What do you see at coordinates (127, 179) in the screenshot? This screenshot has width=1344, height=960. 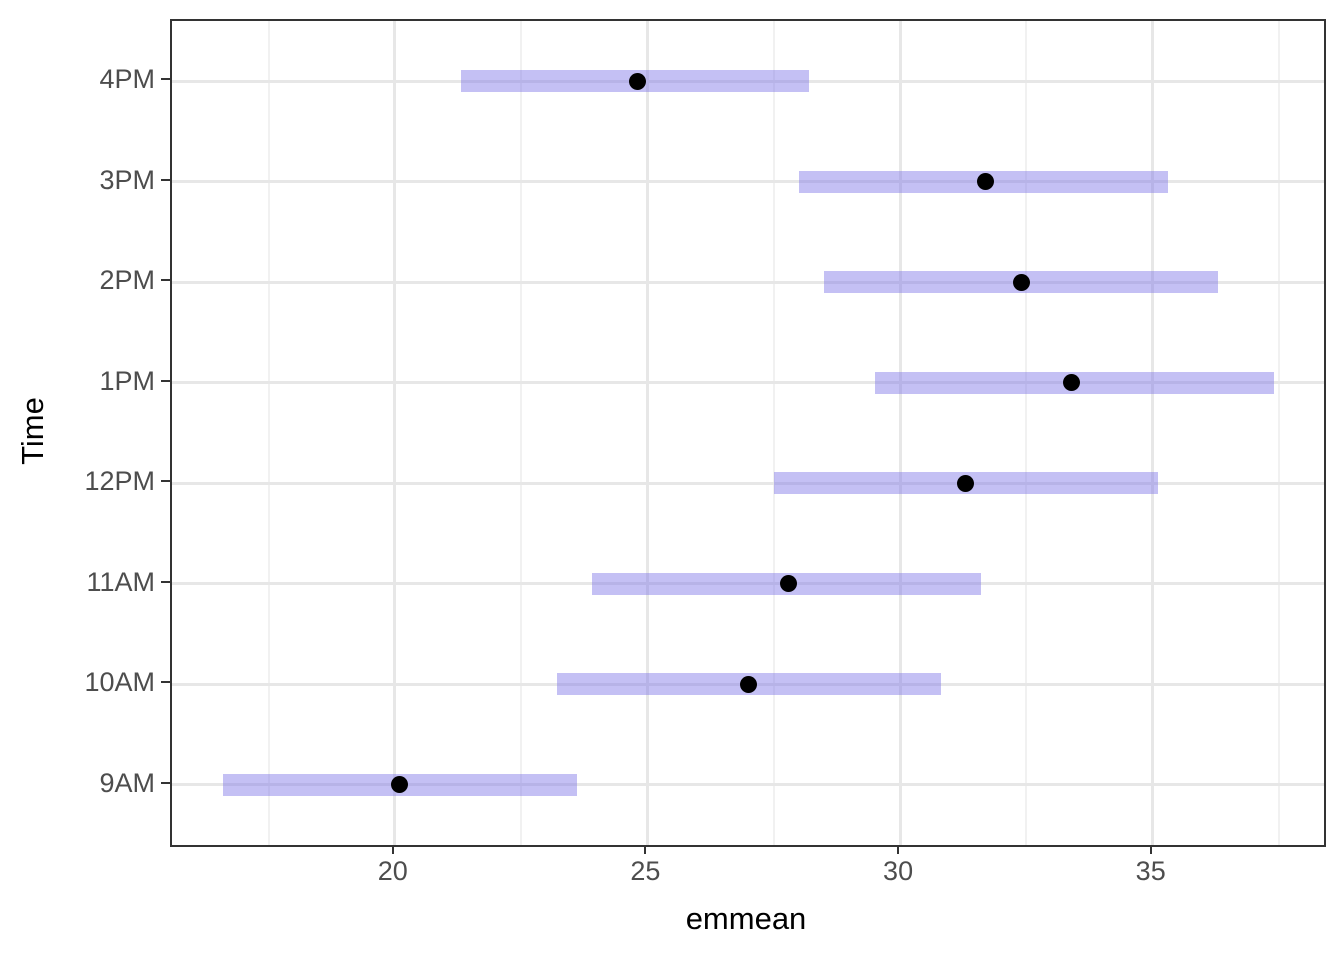 I see `y-tick-label: 3PM` at bounding box center [127, 179].